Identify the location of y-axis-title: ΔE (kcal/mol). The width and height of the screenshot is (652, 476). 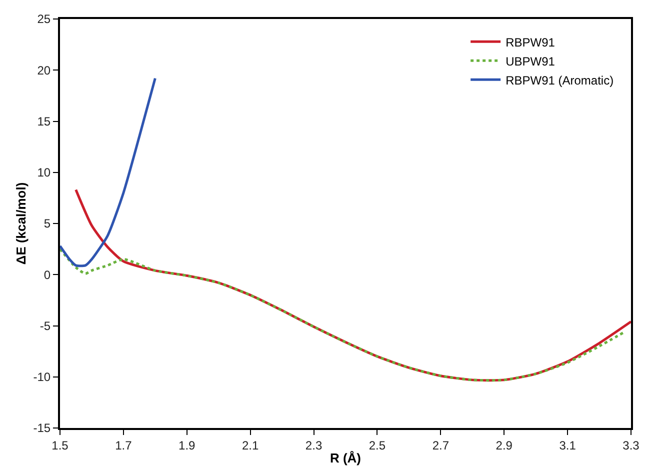
(21, 223).